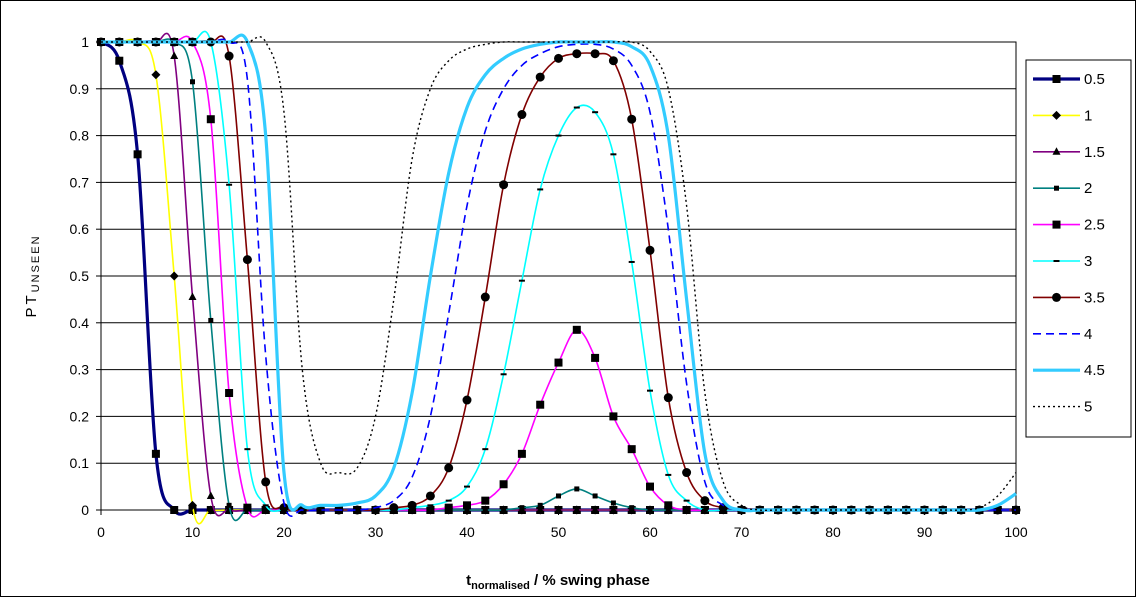 This screenshot has height=597, width=1136. What do you see at coordinates (101, 532) in the screenshot?
I see `x-tick-label: 0` at bounding box center [101, 532].